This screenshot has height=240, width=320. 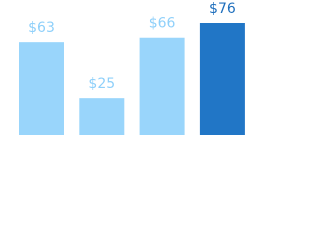 What do you see at coordinates (41, 28) in the screenshot?
I see `value-label: $63` at bounding box center [41, 28].